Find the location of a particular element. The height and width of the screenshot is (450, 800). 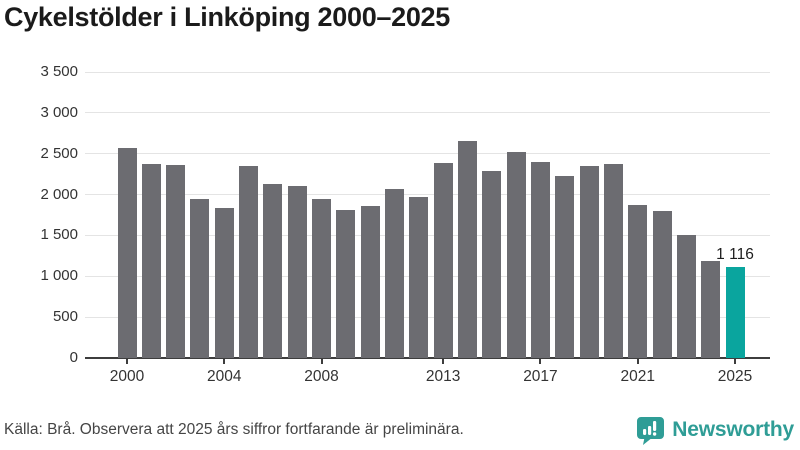

bar-2008 is located at coordinates (322, 278).